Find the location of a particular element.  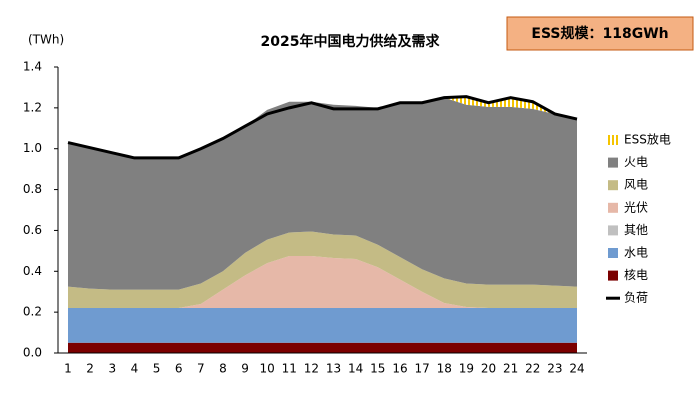

x-tick-label: 22 is located at coordinates (532, 369).